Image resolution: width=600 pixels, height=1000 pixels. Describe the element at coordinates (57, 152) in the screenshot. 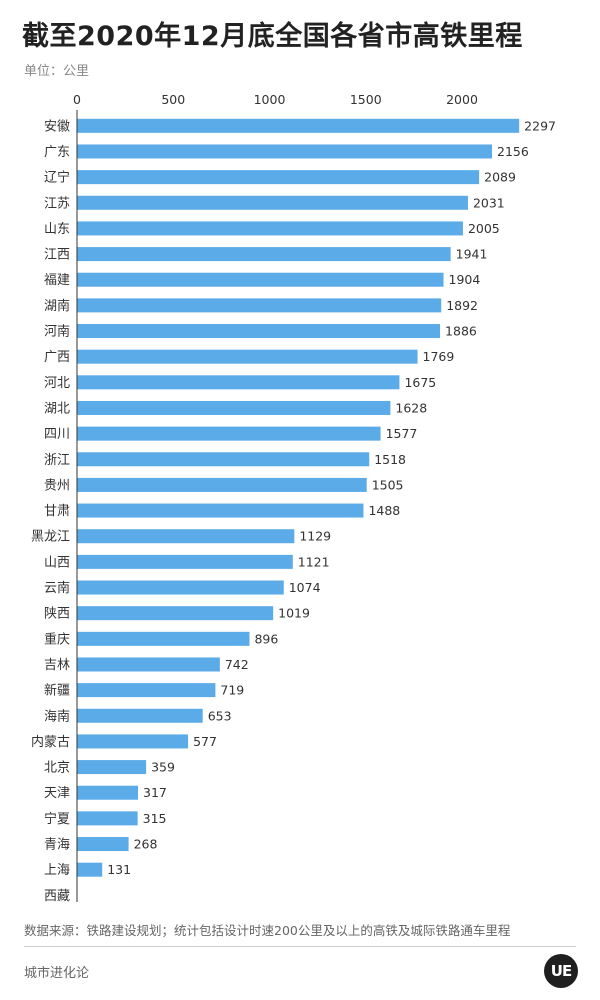

I see `category-label: 广东` at that location.